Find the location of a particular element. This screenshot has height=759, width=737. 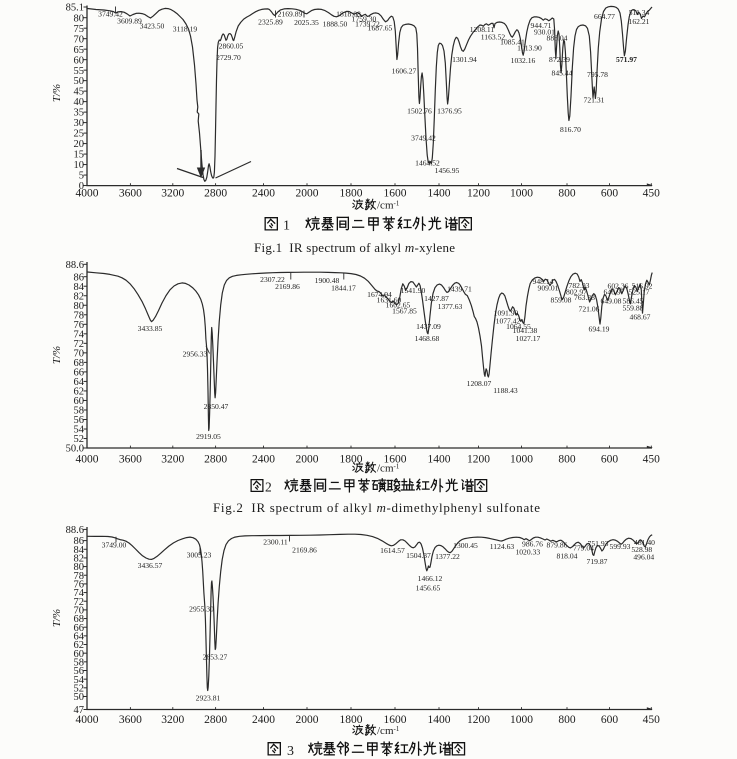

svg-text: 859.08 is located at coordinates (561, 300).